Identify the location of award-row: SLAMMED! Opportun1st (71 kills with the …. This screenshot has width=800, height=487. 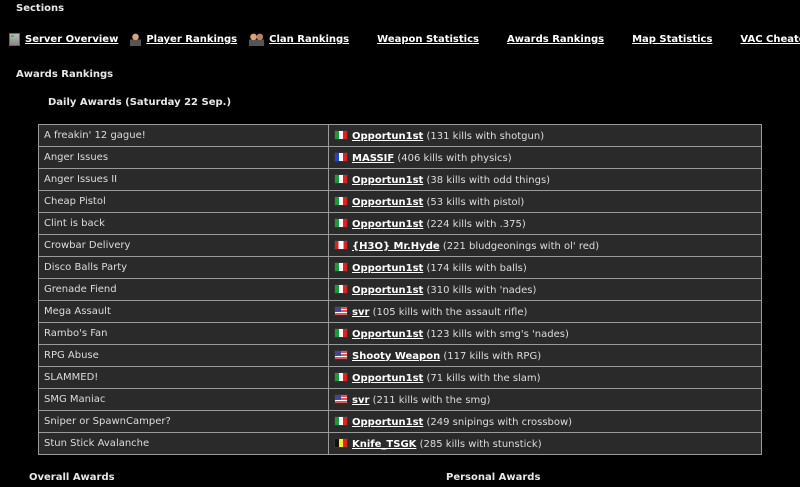
(400, 377).